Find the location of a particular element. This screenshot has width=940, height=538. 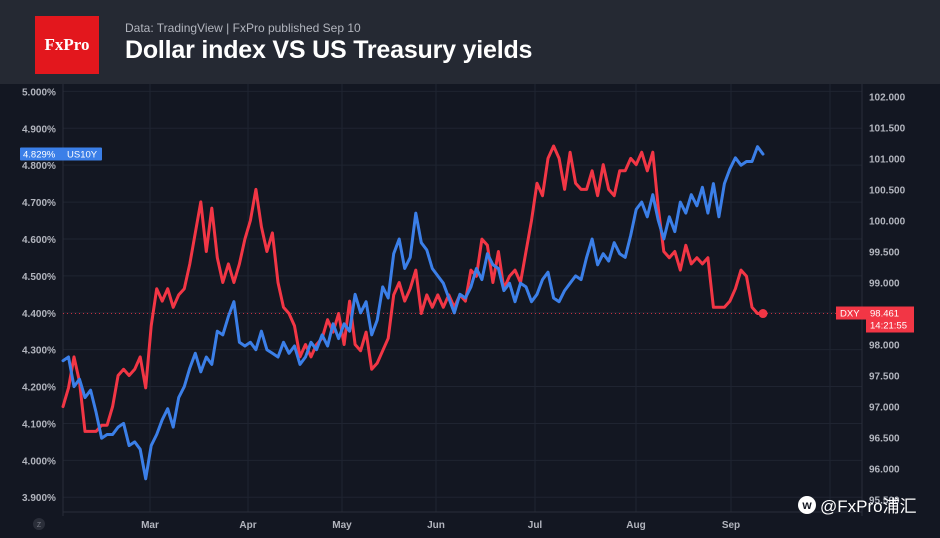

us10y-series-name: US10Y is located at coordinates (82, 154).